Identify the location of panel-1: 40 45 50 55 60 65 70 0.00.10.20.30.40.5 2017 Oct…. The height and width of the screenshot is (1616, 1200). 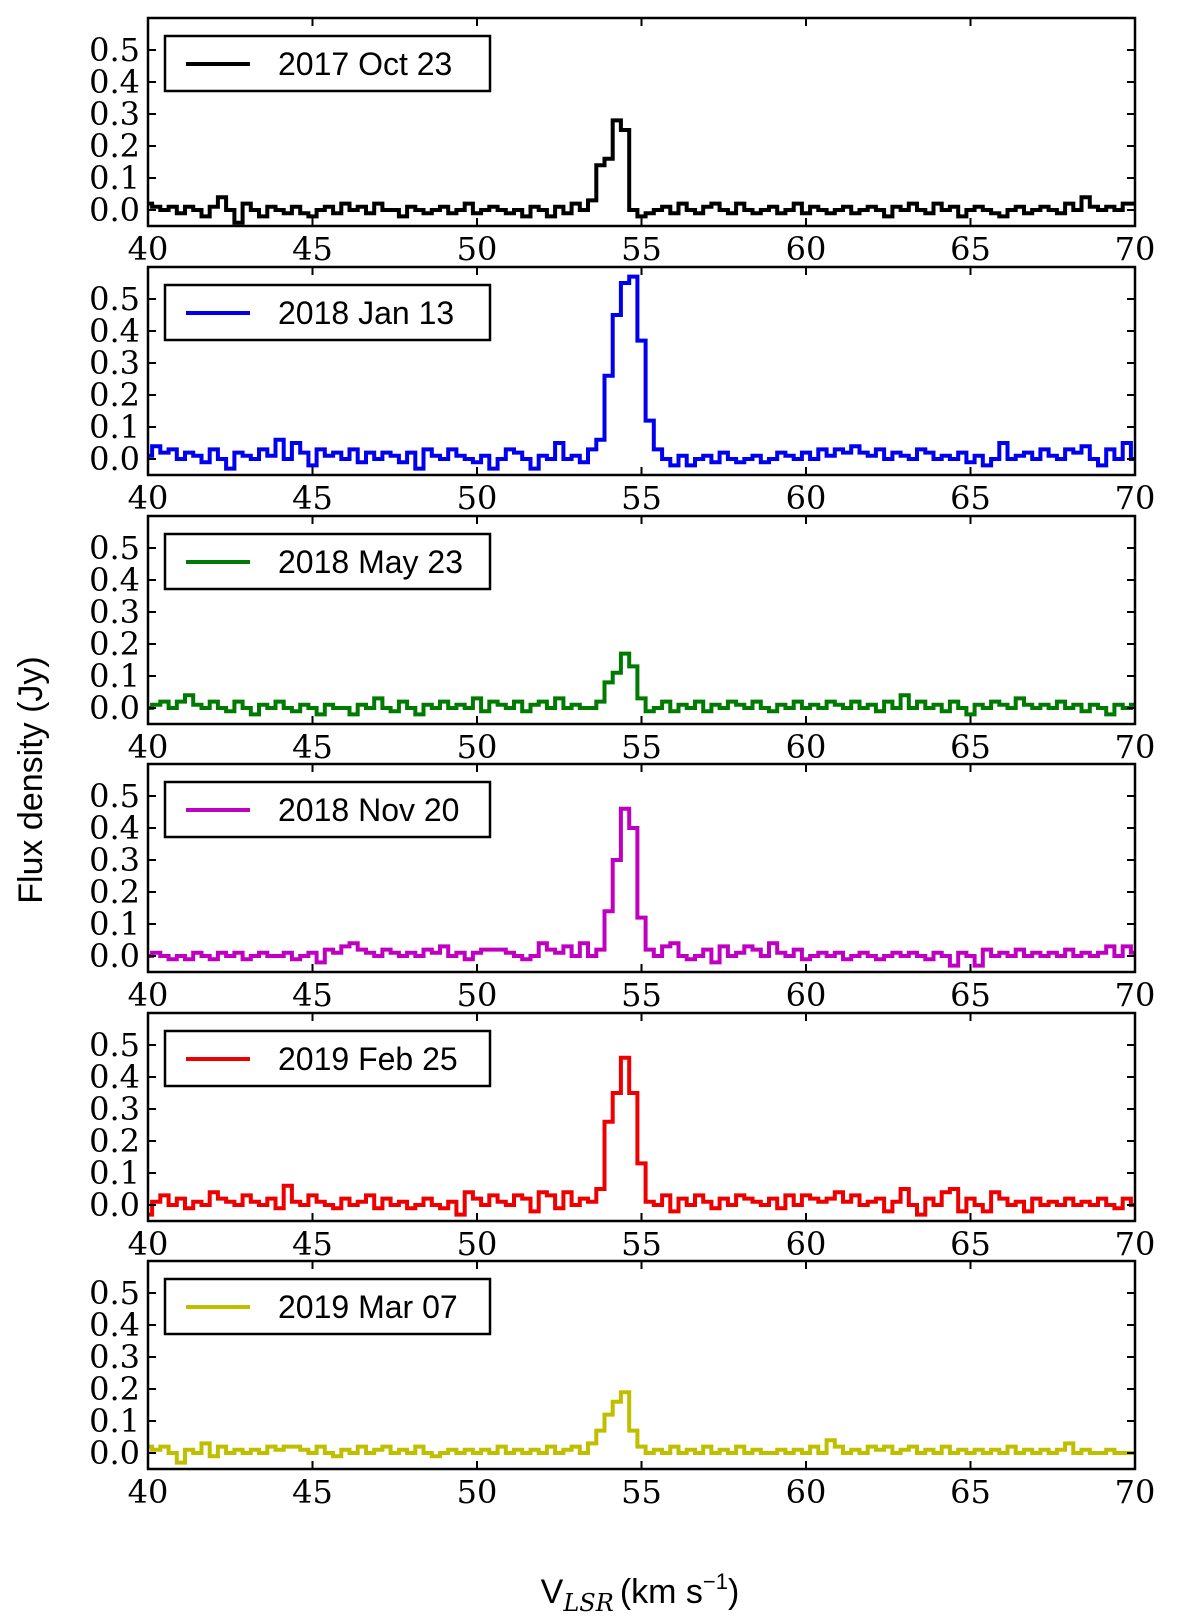
(622, 142).